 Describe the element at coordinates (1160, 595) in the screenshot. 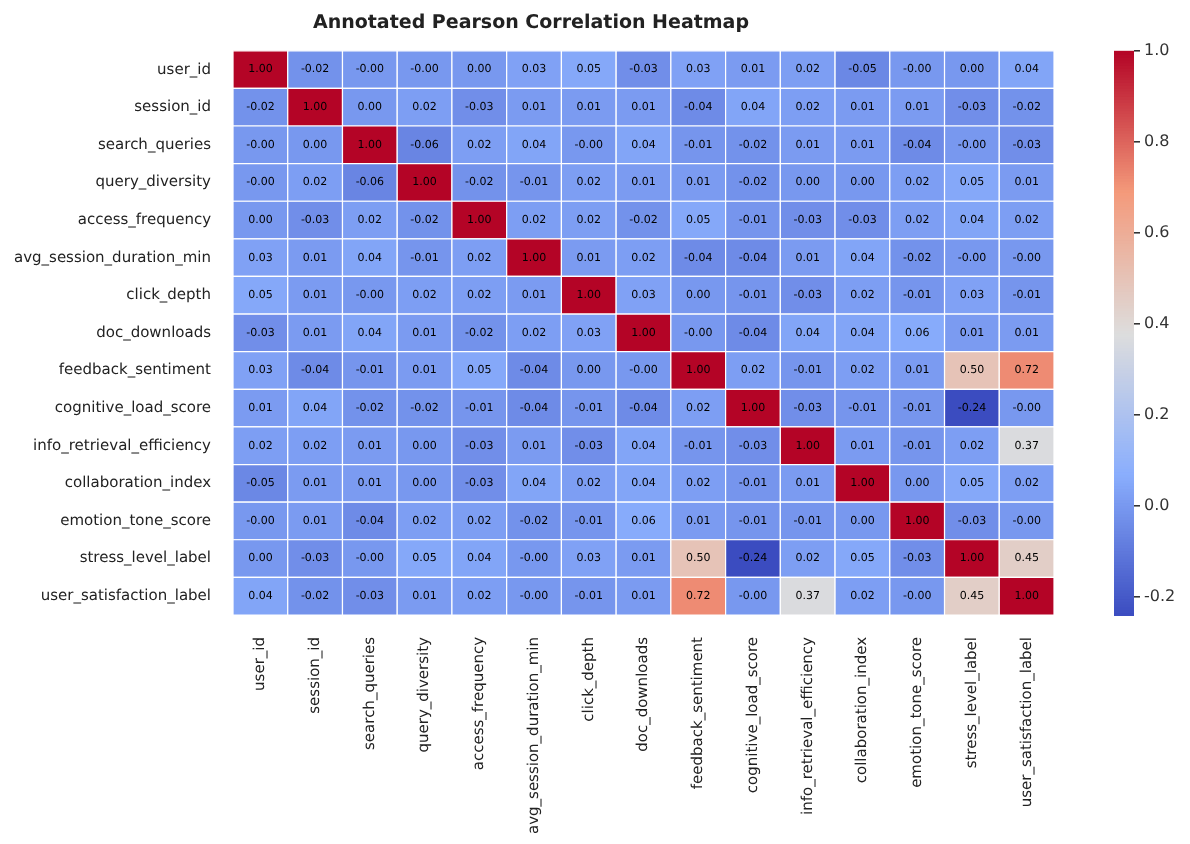

I see `color-bar-label: -0.2` at that location.